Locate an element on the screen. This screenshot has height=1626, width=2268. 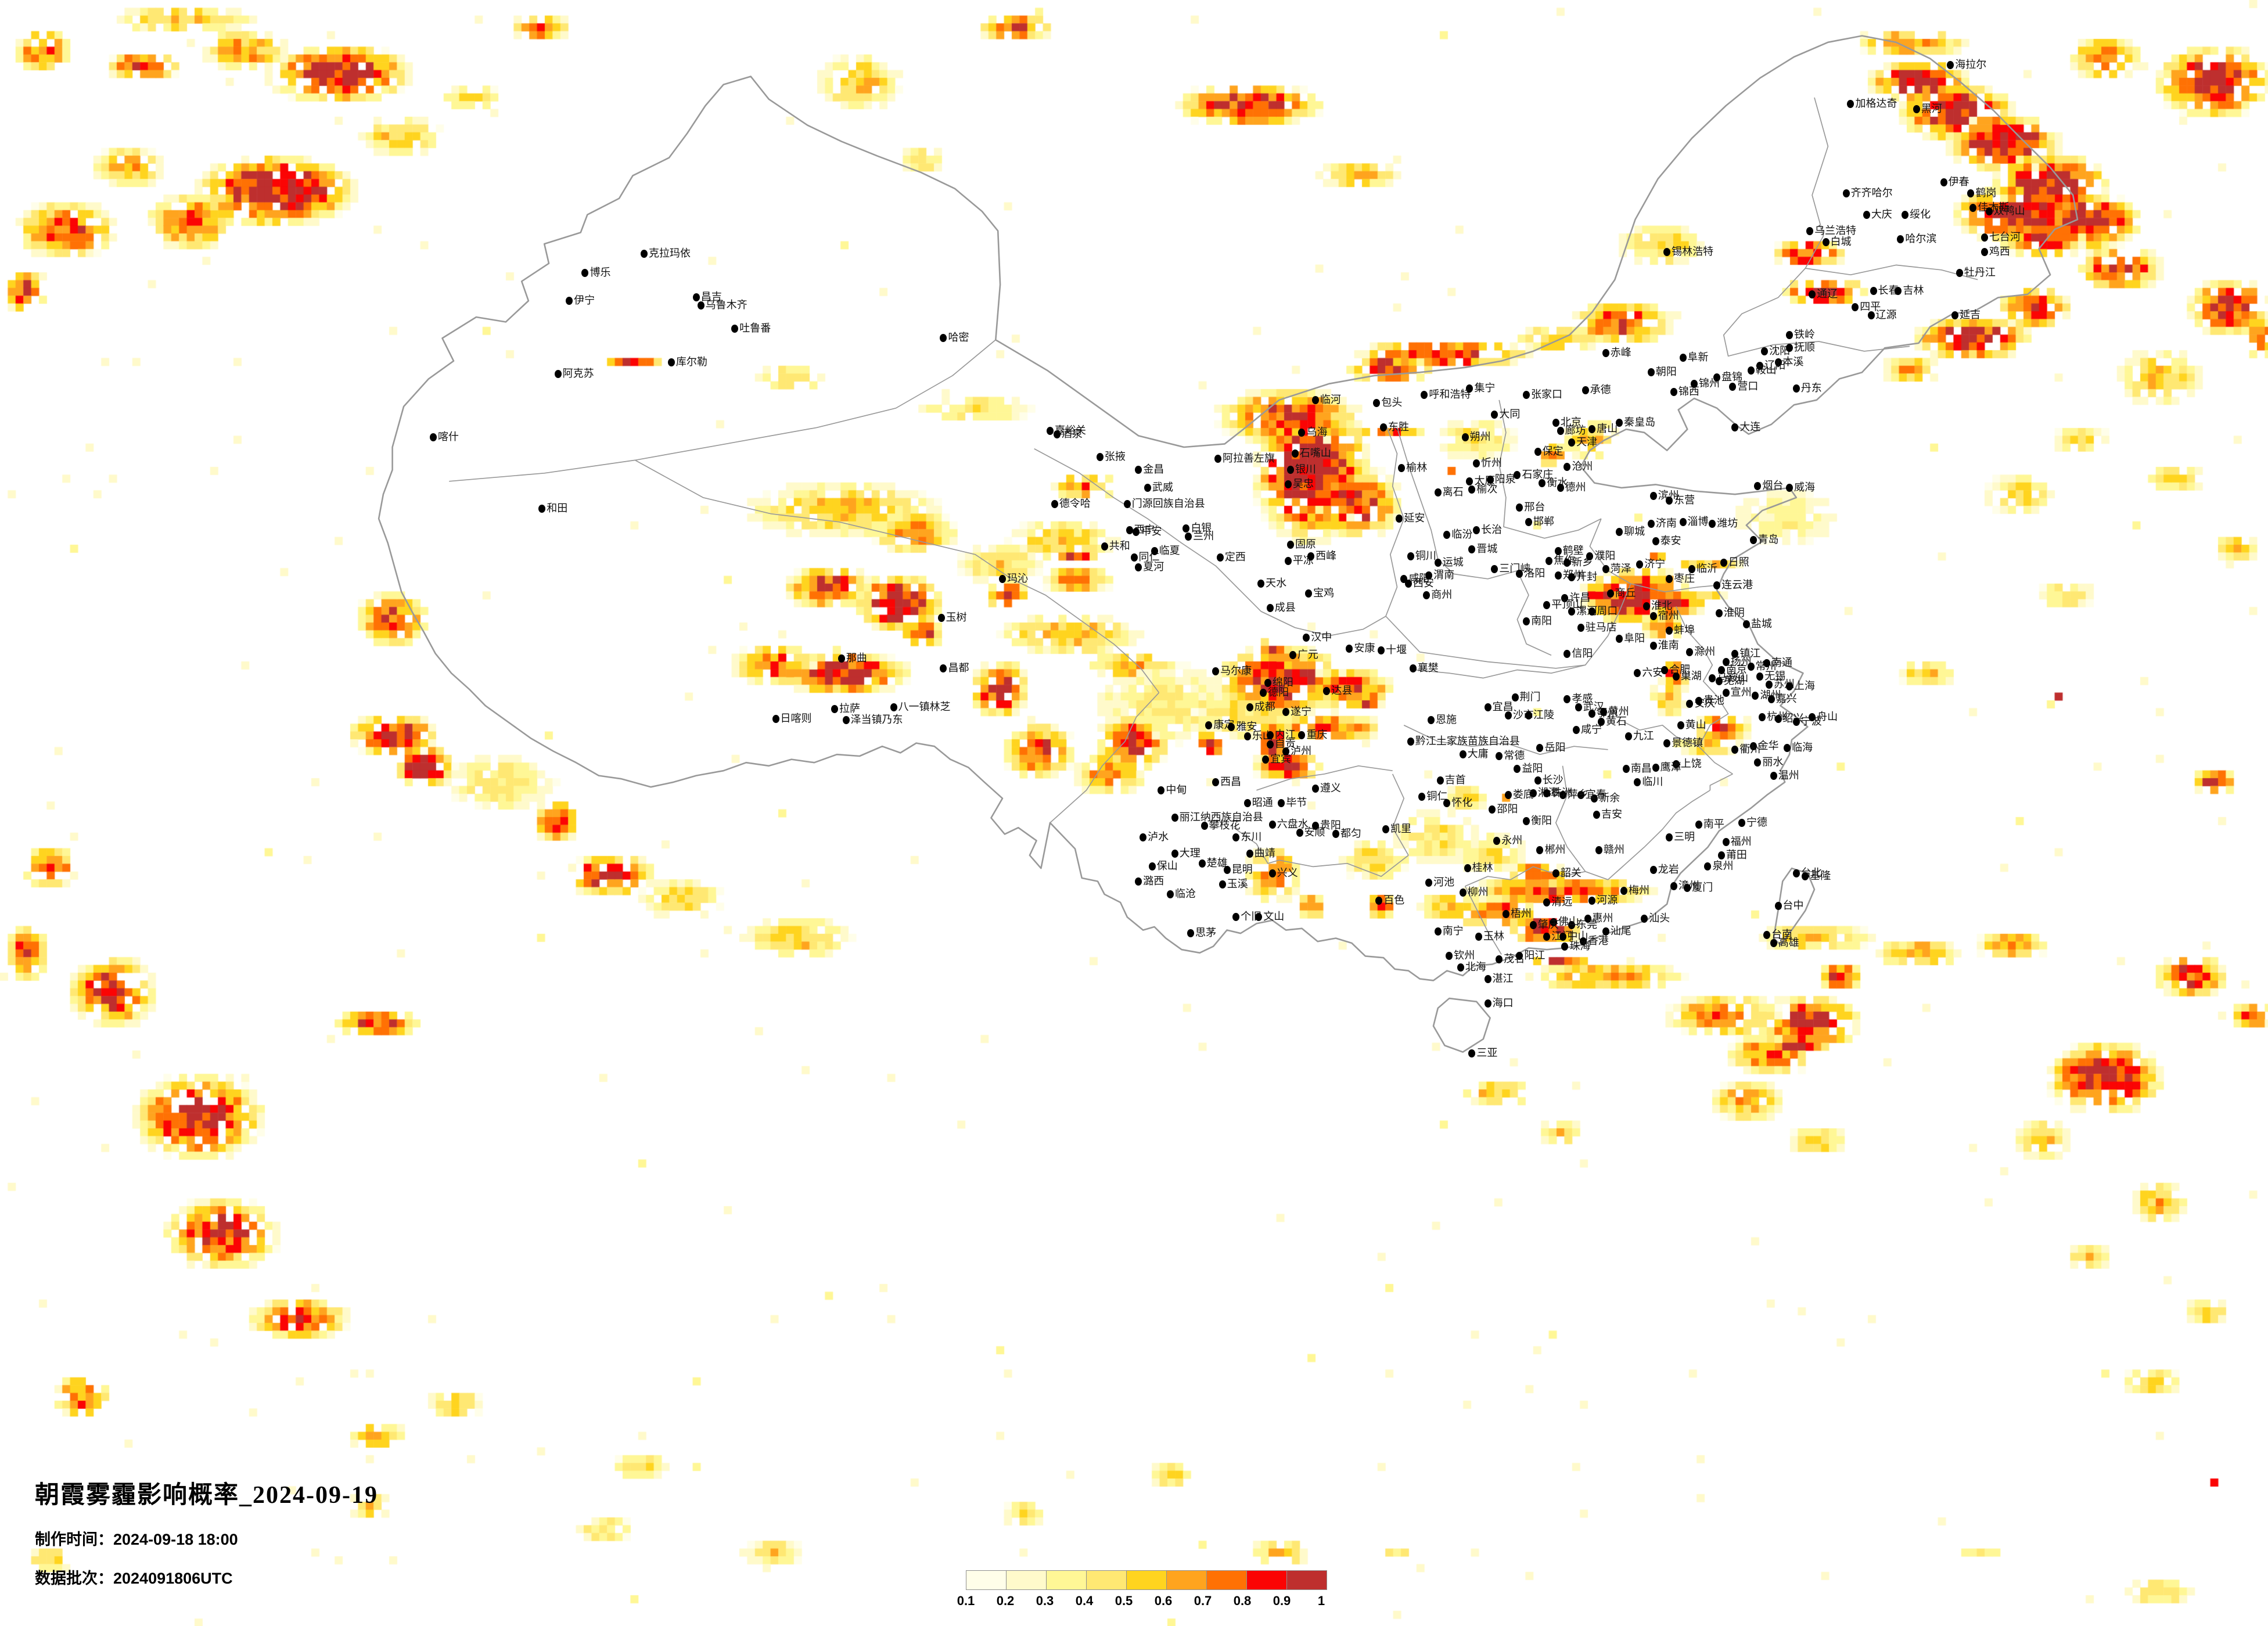
city-label: 大理 is located at coordinates (1190, 853).